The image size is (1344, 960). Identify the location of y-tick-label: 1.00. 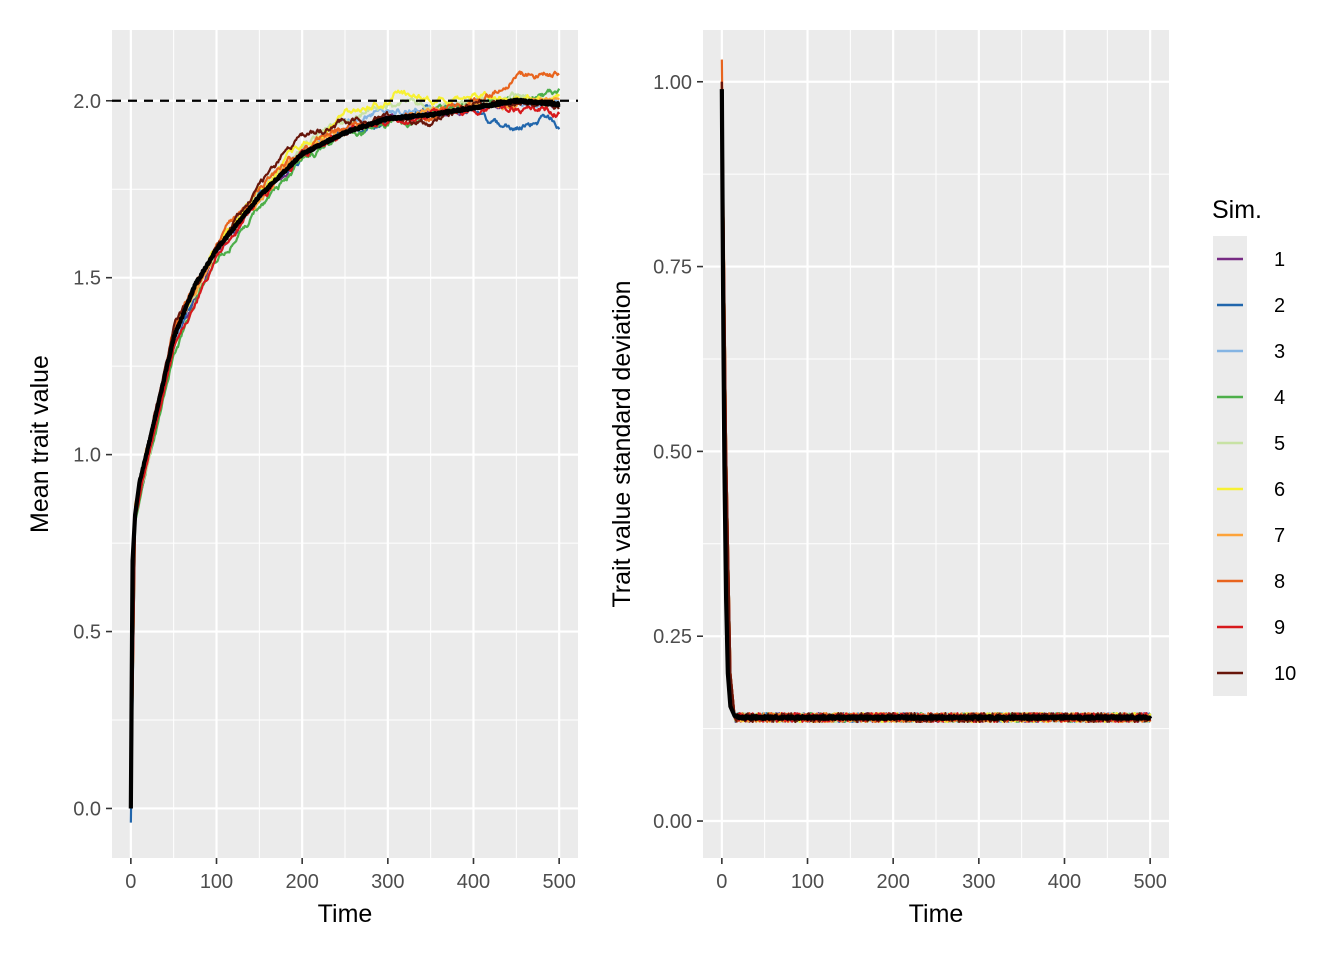
(672, 83).